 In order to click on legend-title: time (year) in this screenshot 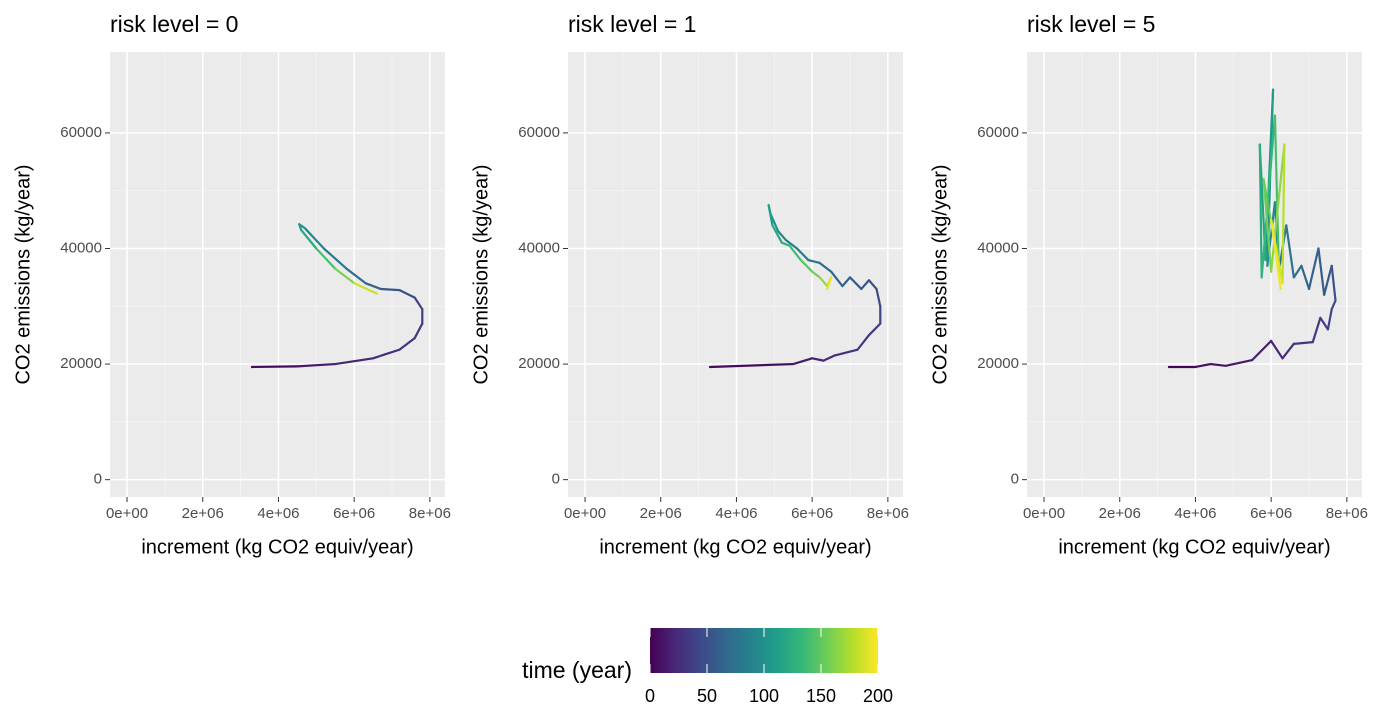, I will do `click(577, 670)`.